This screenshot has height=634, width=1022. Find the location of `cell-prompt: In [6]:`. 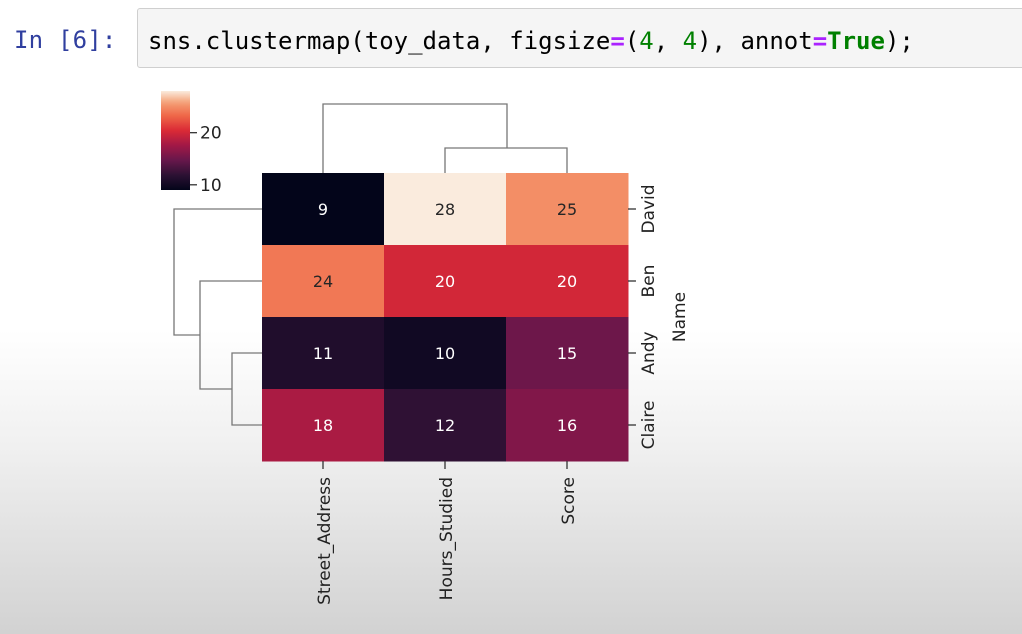

cell-prompt: In [6]: is located at coordinates (65, 40).